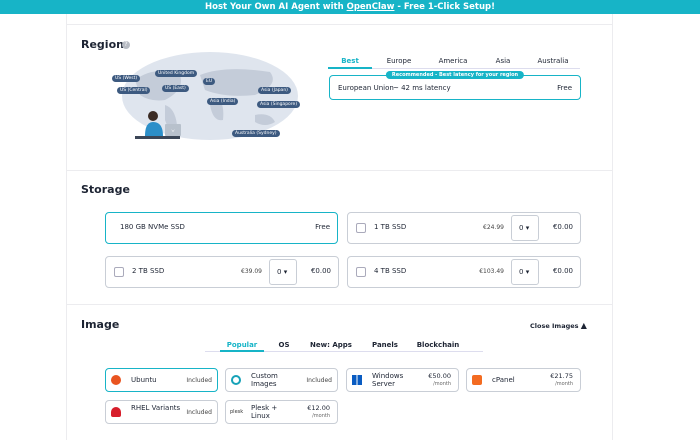  I want to click on banner-link: OpenClaw, so click(370, 7).